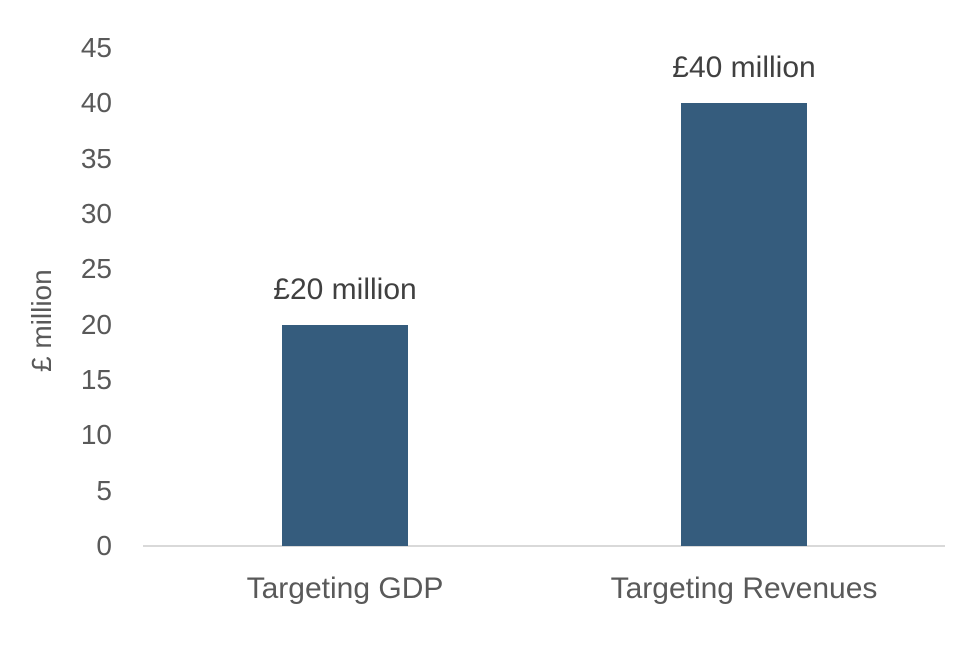 The height and width of the screenshot is (646, 974). I want to click on y-tick-label: 0, so click(104, 545).